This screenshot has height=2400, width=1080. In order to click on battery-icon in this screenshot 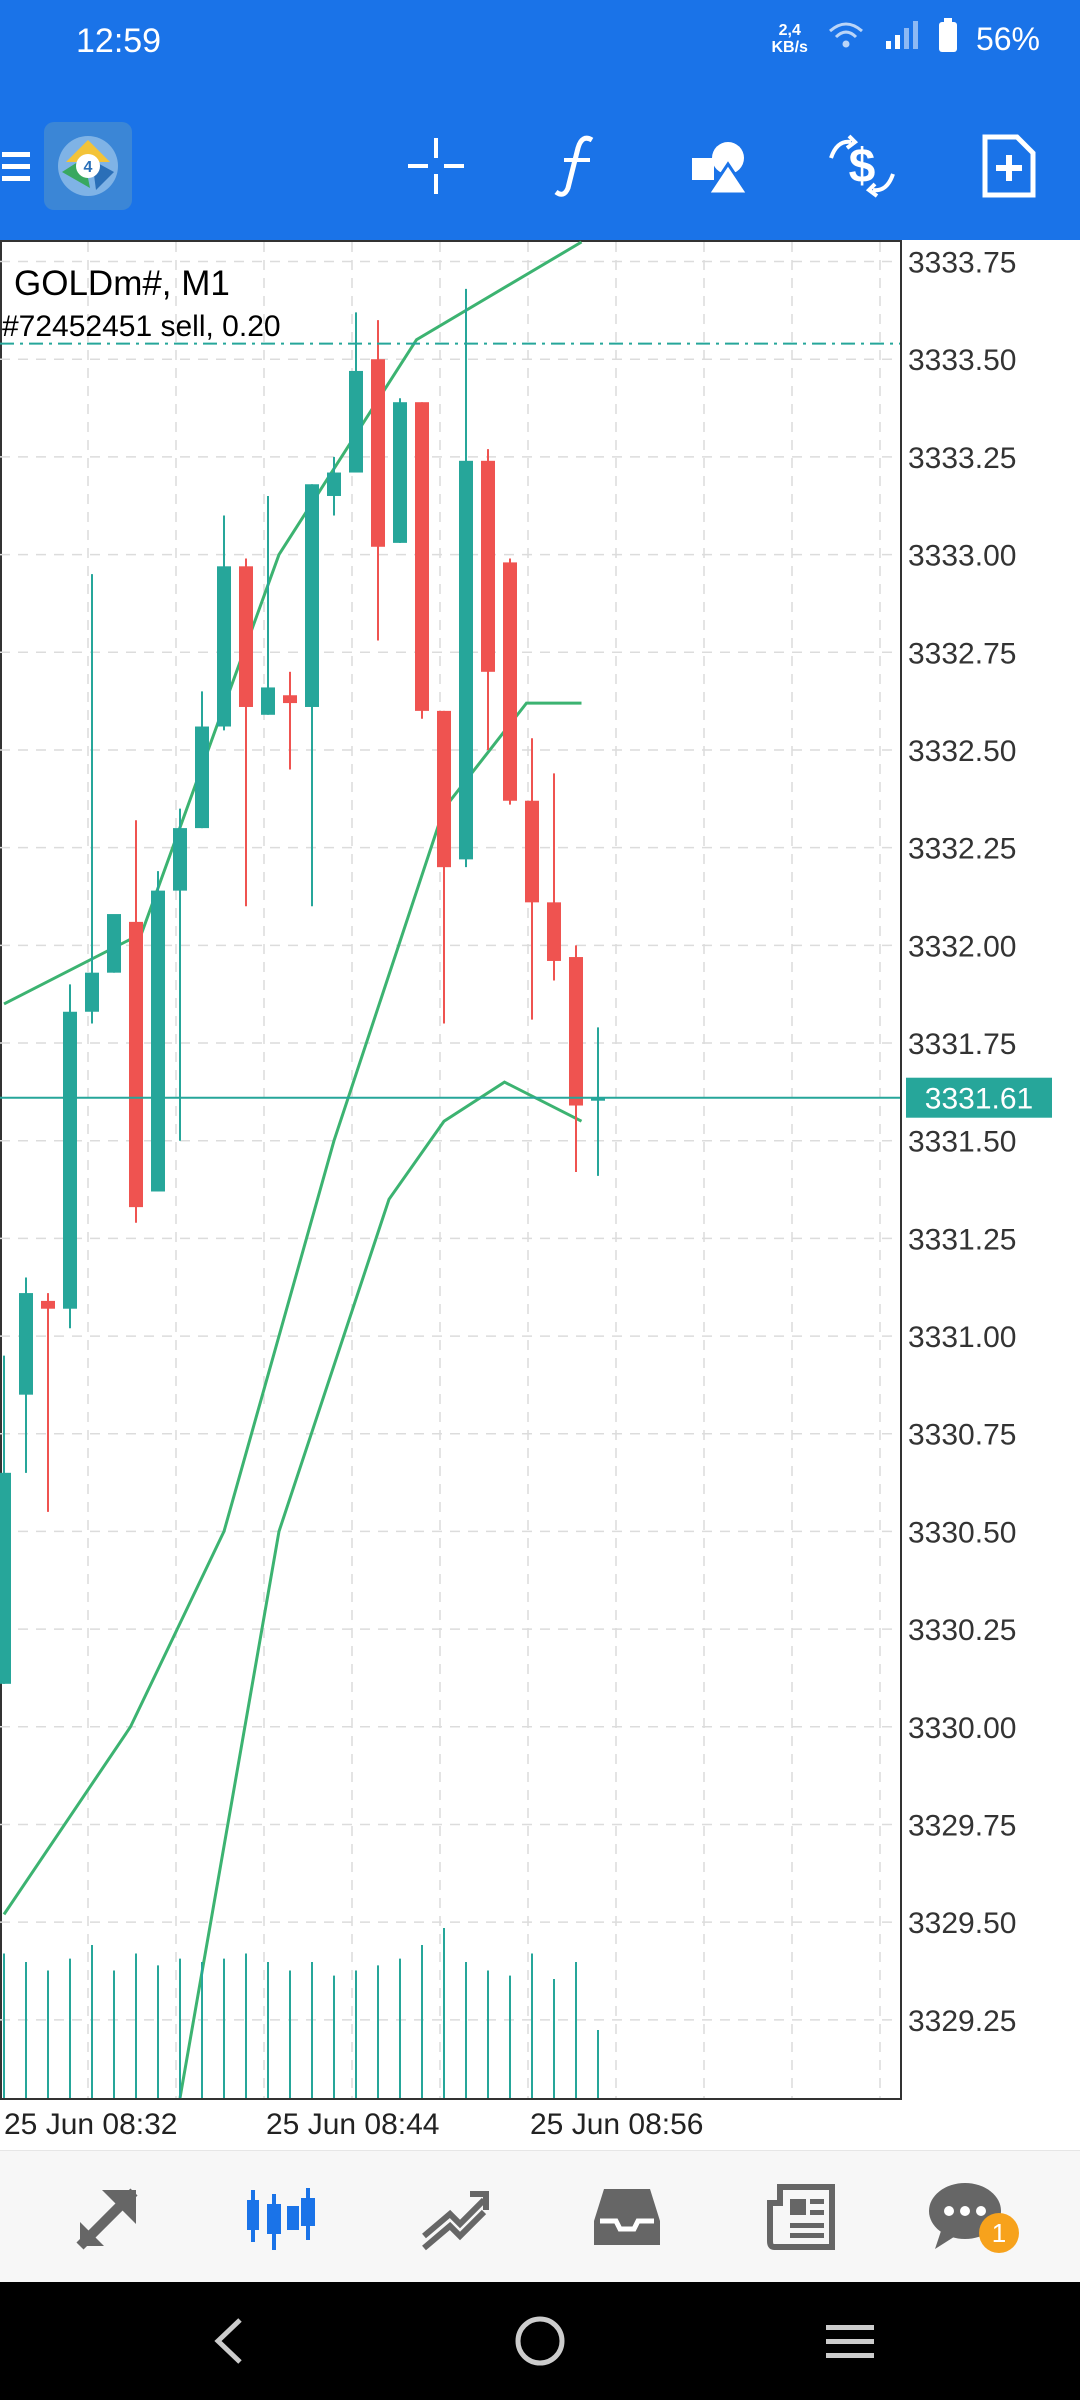, I will do `click(948, 39)`.